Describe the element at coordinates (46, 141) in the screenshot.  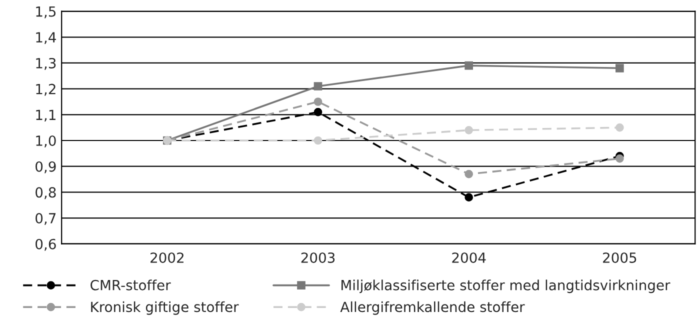
I see `y-tick-label: 1,0` at that location.